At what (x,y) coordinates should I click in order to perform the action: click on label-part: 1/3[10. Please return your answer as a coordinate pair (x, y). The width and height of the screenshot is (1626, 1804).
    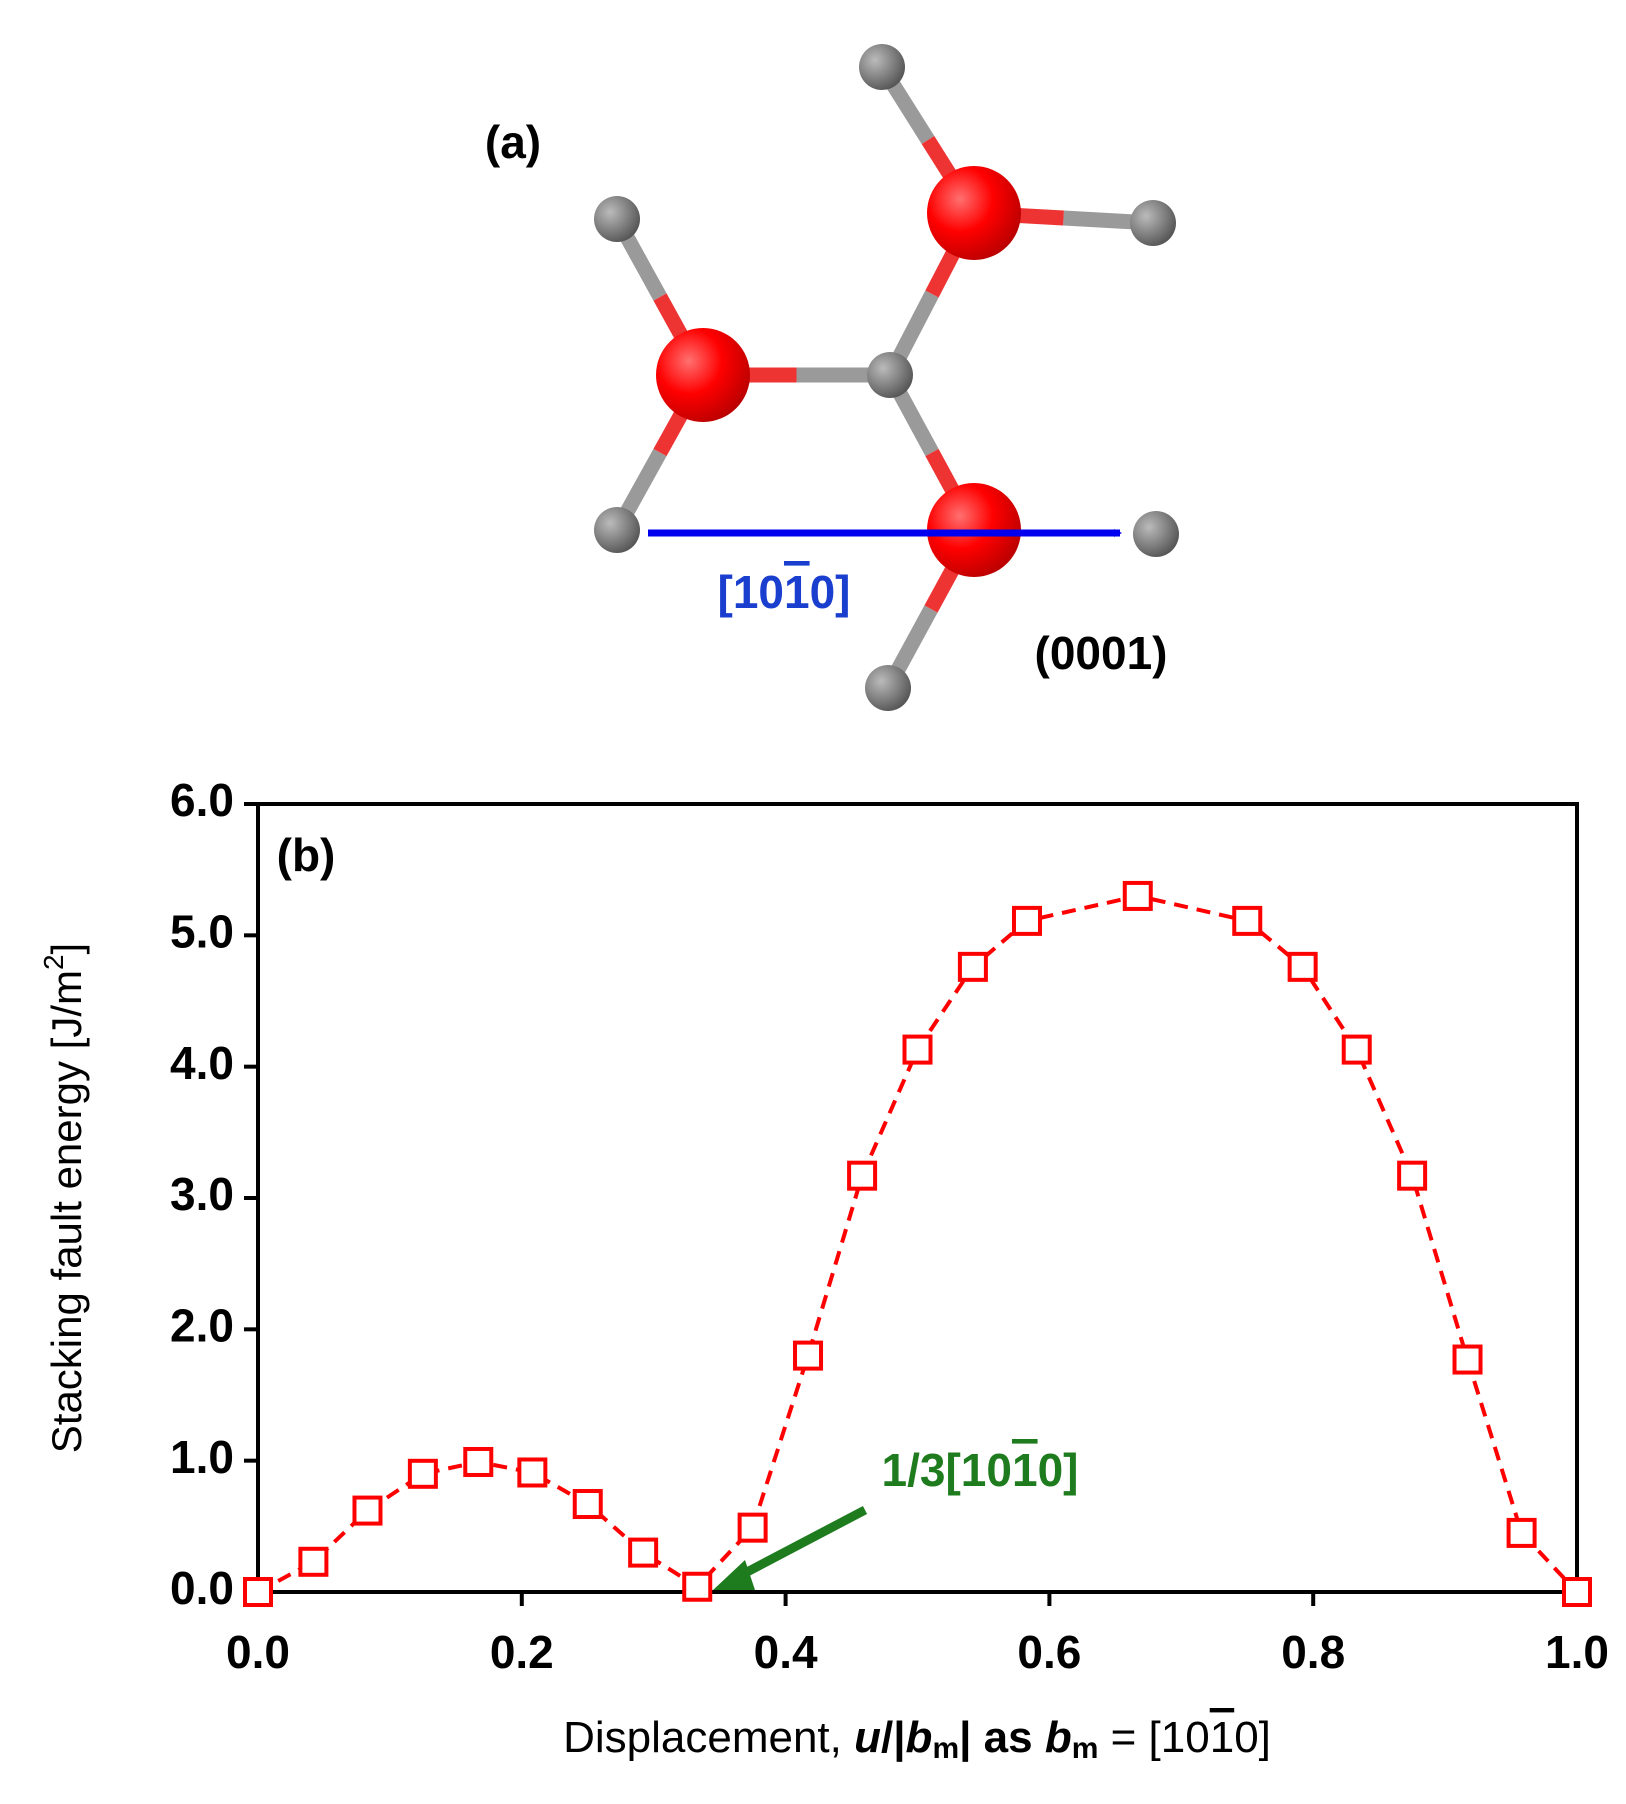
    Looking at the image, I should click on (947, 1470).